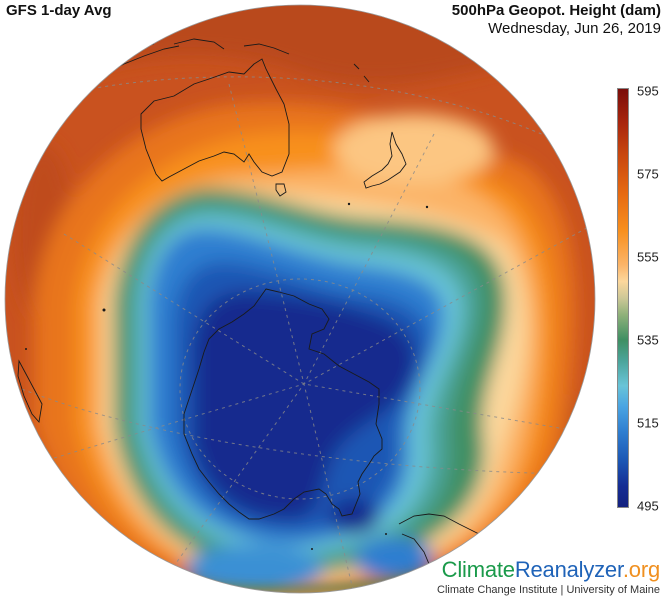  Describe the element at coordinates (648, 257) in the screenshot. I see `colorbar-tick-555: 555` at that location.